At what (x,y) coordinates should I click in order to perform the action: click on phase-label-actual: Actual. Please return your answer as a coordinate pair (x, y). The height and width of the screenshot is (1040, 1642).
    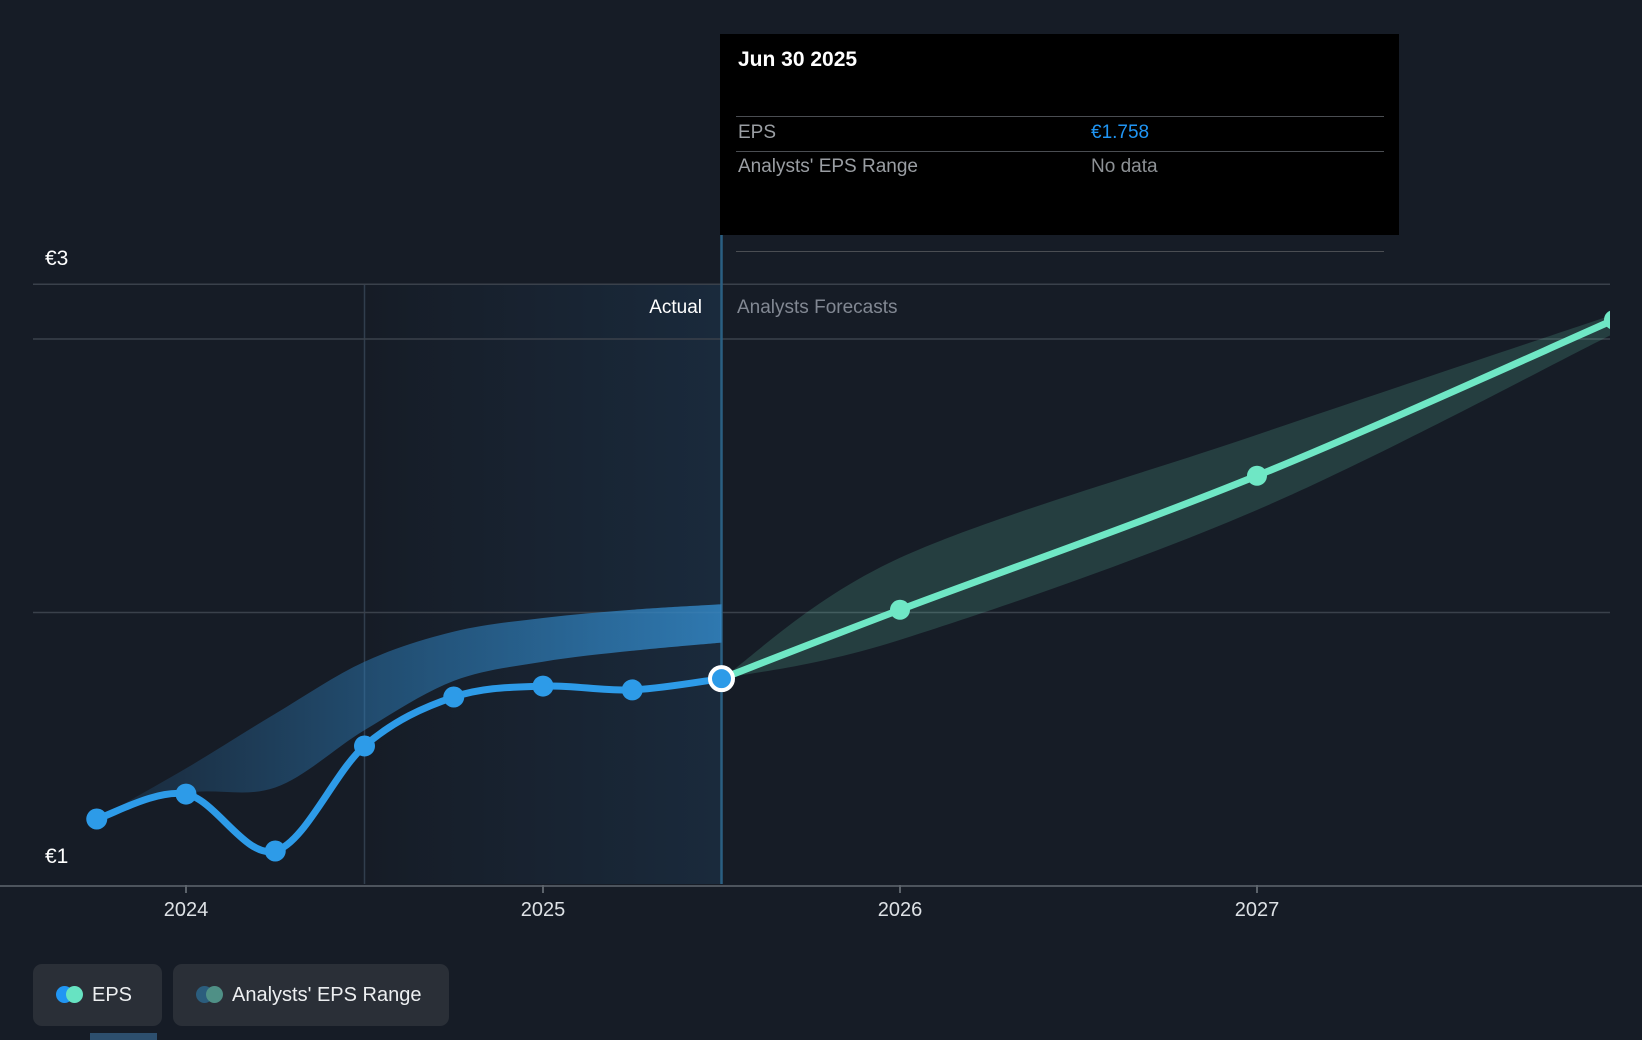
    Looking at the image, I should click on (675, 307).